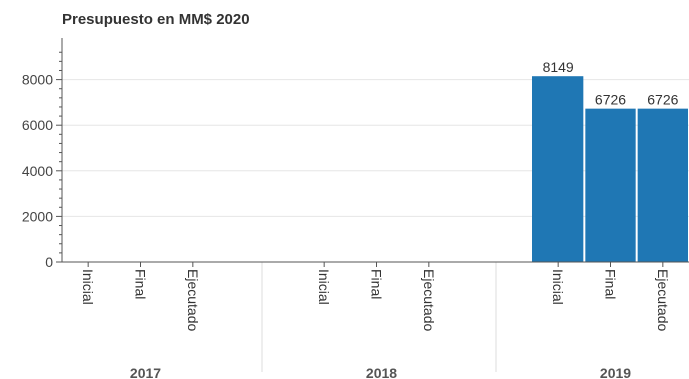 This screenshot has height=379, width=689. I want to click on data-labels: 8149 6726 6726, so click(611, 83).